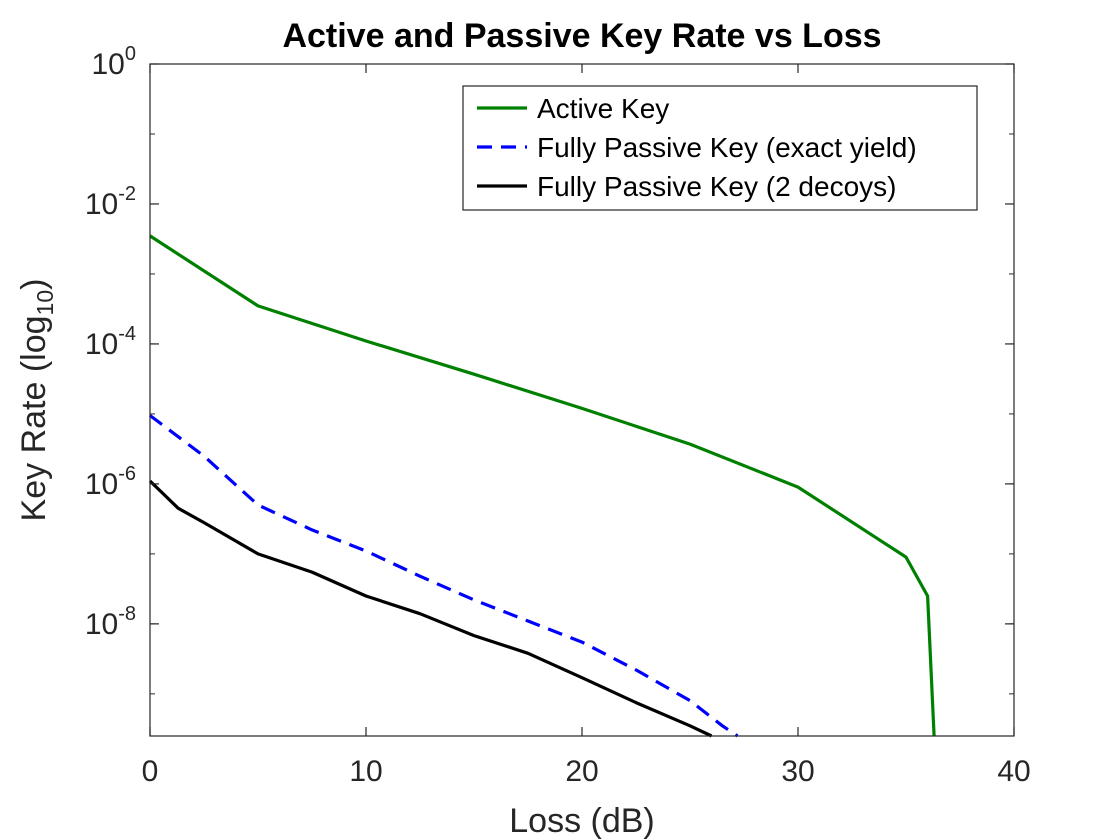  Describe the element at coordinates (127, 614) in the screenshot. I see `y-tick-label-exponent-0: -8` at that location.